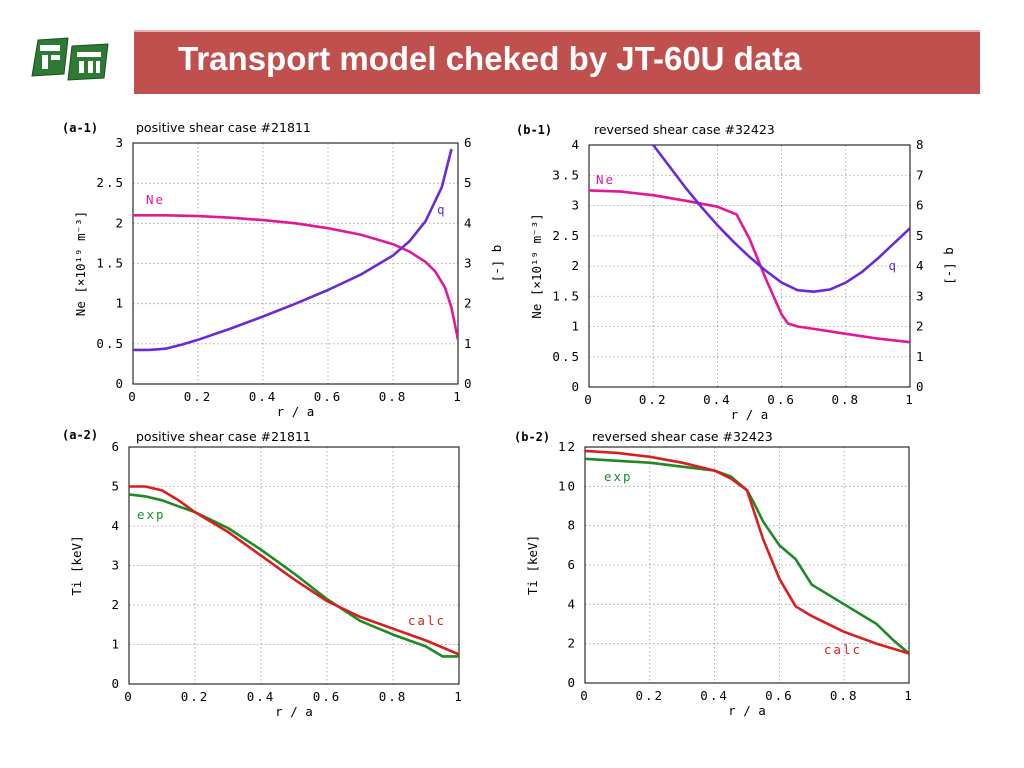 The width and height of the screenshot is (1024, 768). I want to click on panel-label-a-2: (a-2), so click(80, 435).